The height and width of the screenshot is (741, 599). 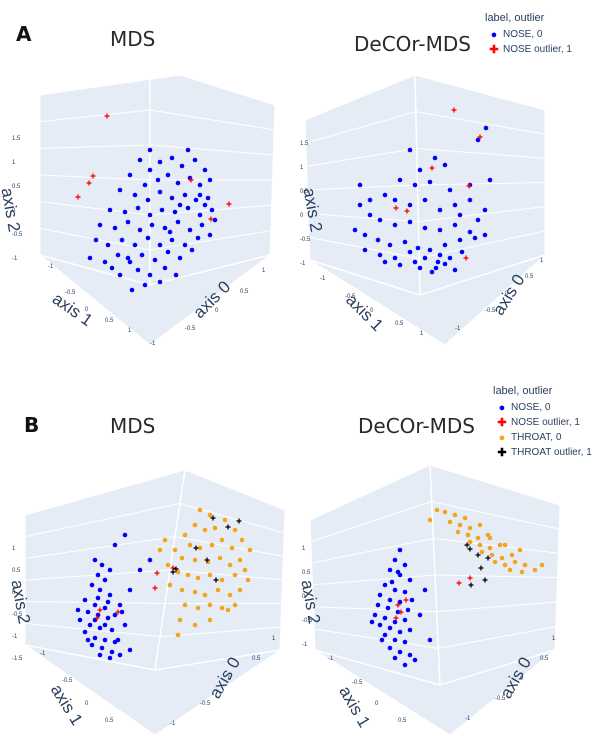 What do you see at coordinates (542, 422) in the screenshot?
I see `legend-b-item-nose-outlier: ✚ NOSE outlier, 1` at bounding box center [542, 422].